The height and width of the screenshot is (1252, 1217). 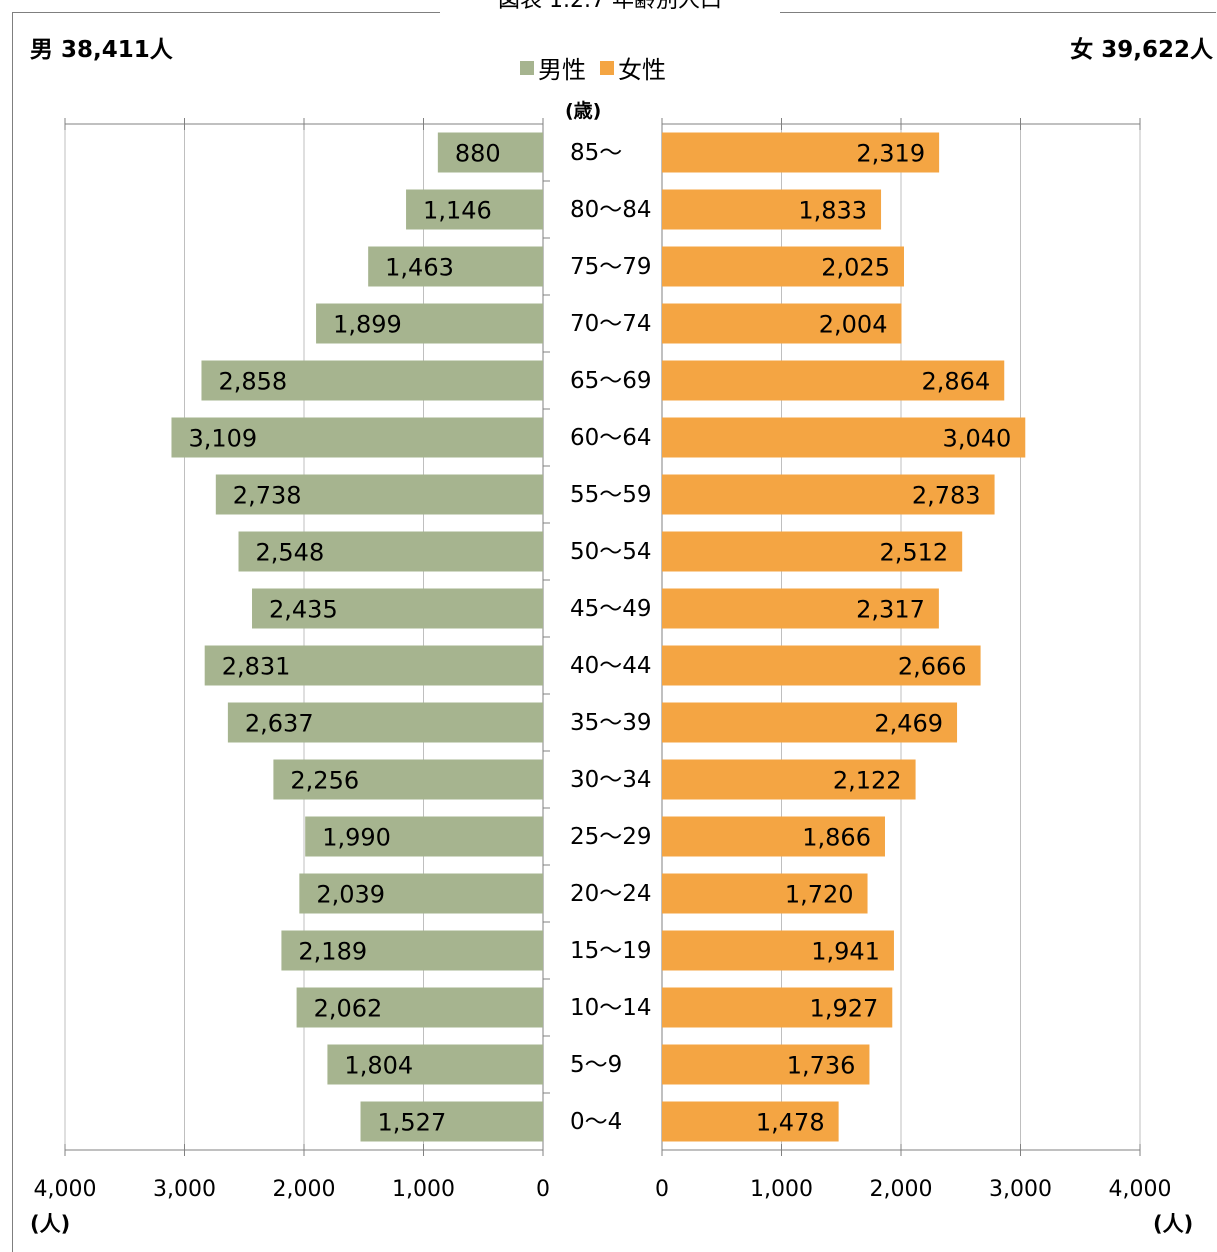 What do you see at coordinates (611, 723) in the screenshot?
I see `category-label-10: 35～39` at bounding box center [611, 723].